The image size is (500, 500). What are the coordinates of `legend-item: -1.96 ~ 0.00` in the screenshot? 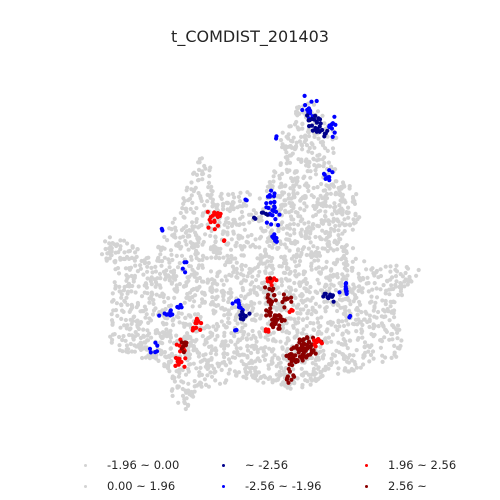 It's located at (131, 465).